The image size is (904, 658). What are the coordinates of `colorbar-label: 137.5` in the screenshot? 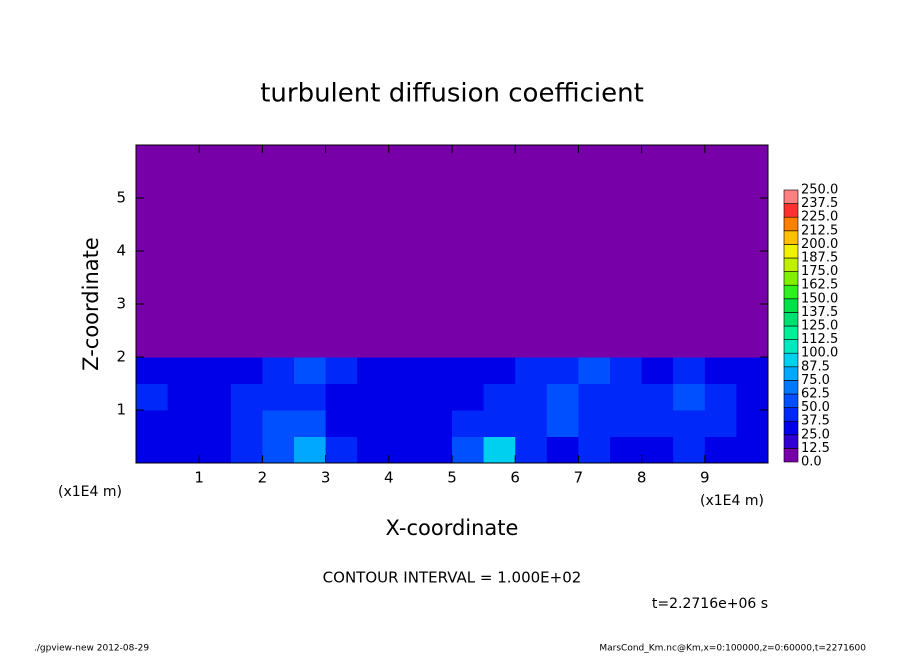 It's located at (819, 312).